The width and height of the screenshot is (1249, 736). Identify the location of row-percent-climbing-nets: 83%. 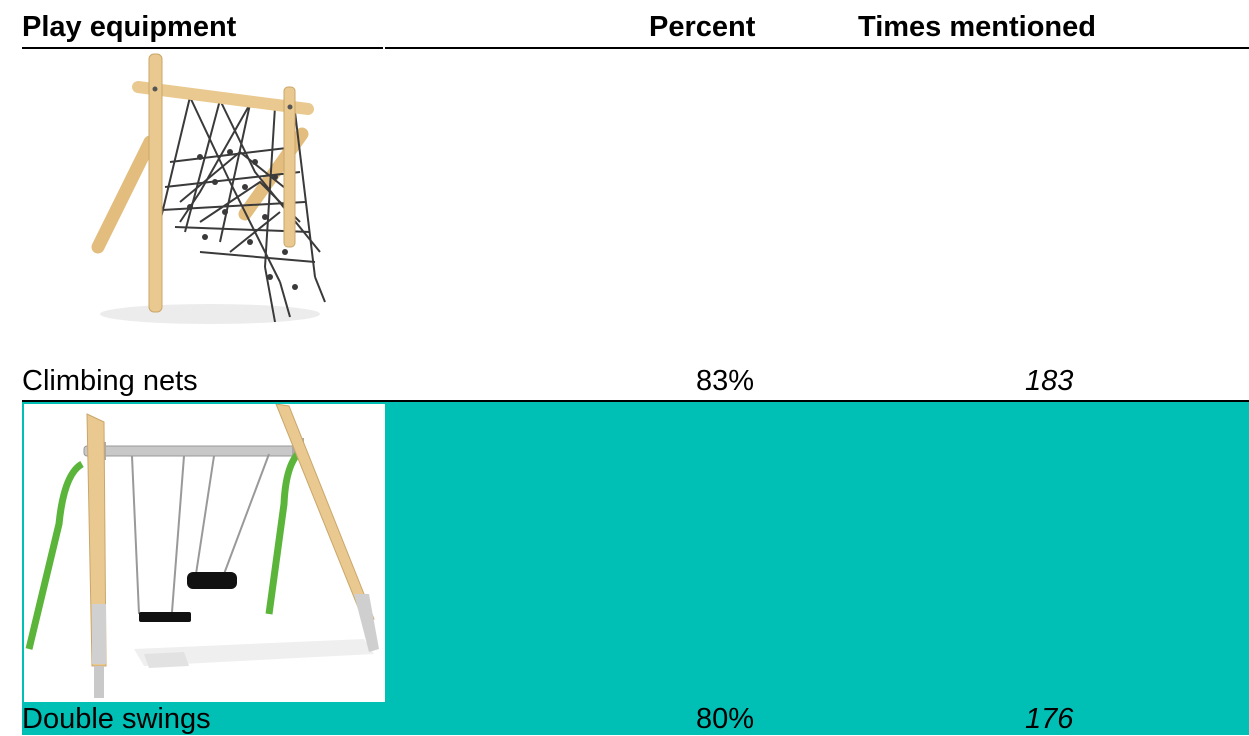
(725, 381).